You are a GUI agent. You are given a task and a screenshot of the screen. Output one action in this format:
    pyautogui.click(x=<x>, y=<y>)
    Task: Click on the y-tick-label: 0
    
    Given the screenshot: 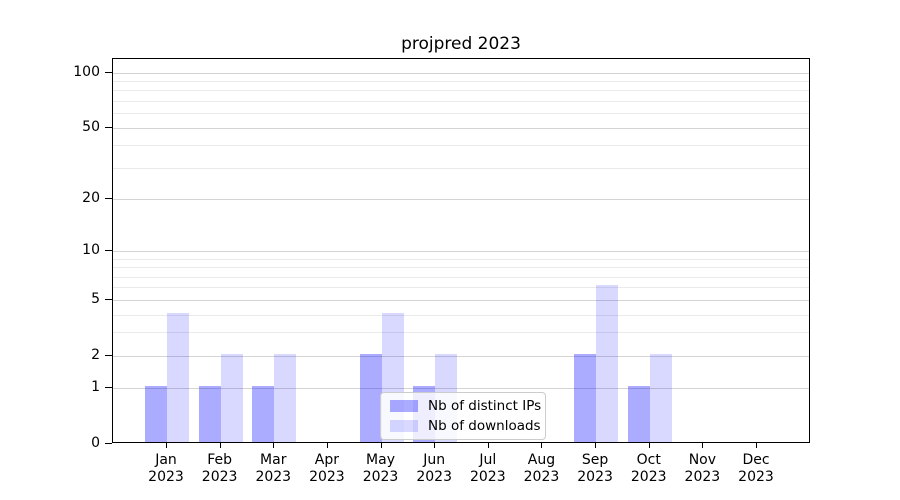 What is the action you would take?
    pyautogui.click(x=95, y=443)
    